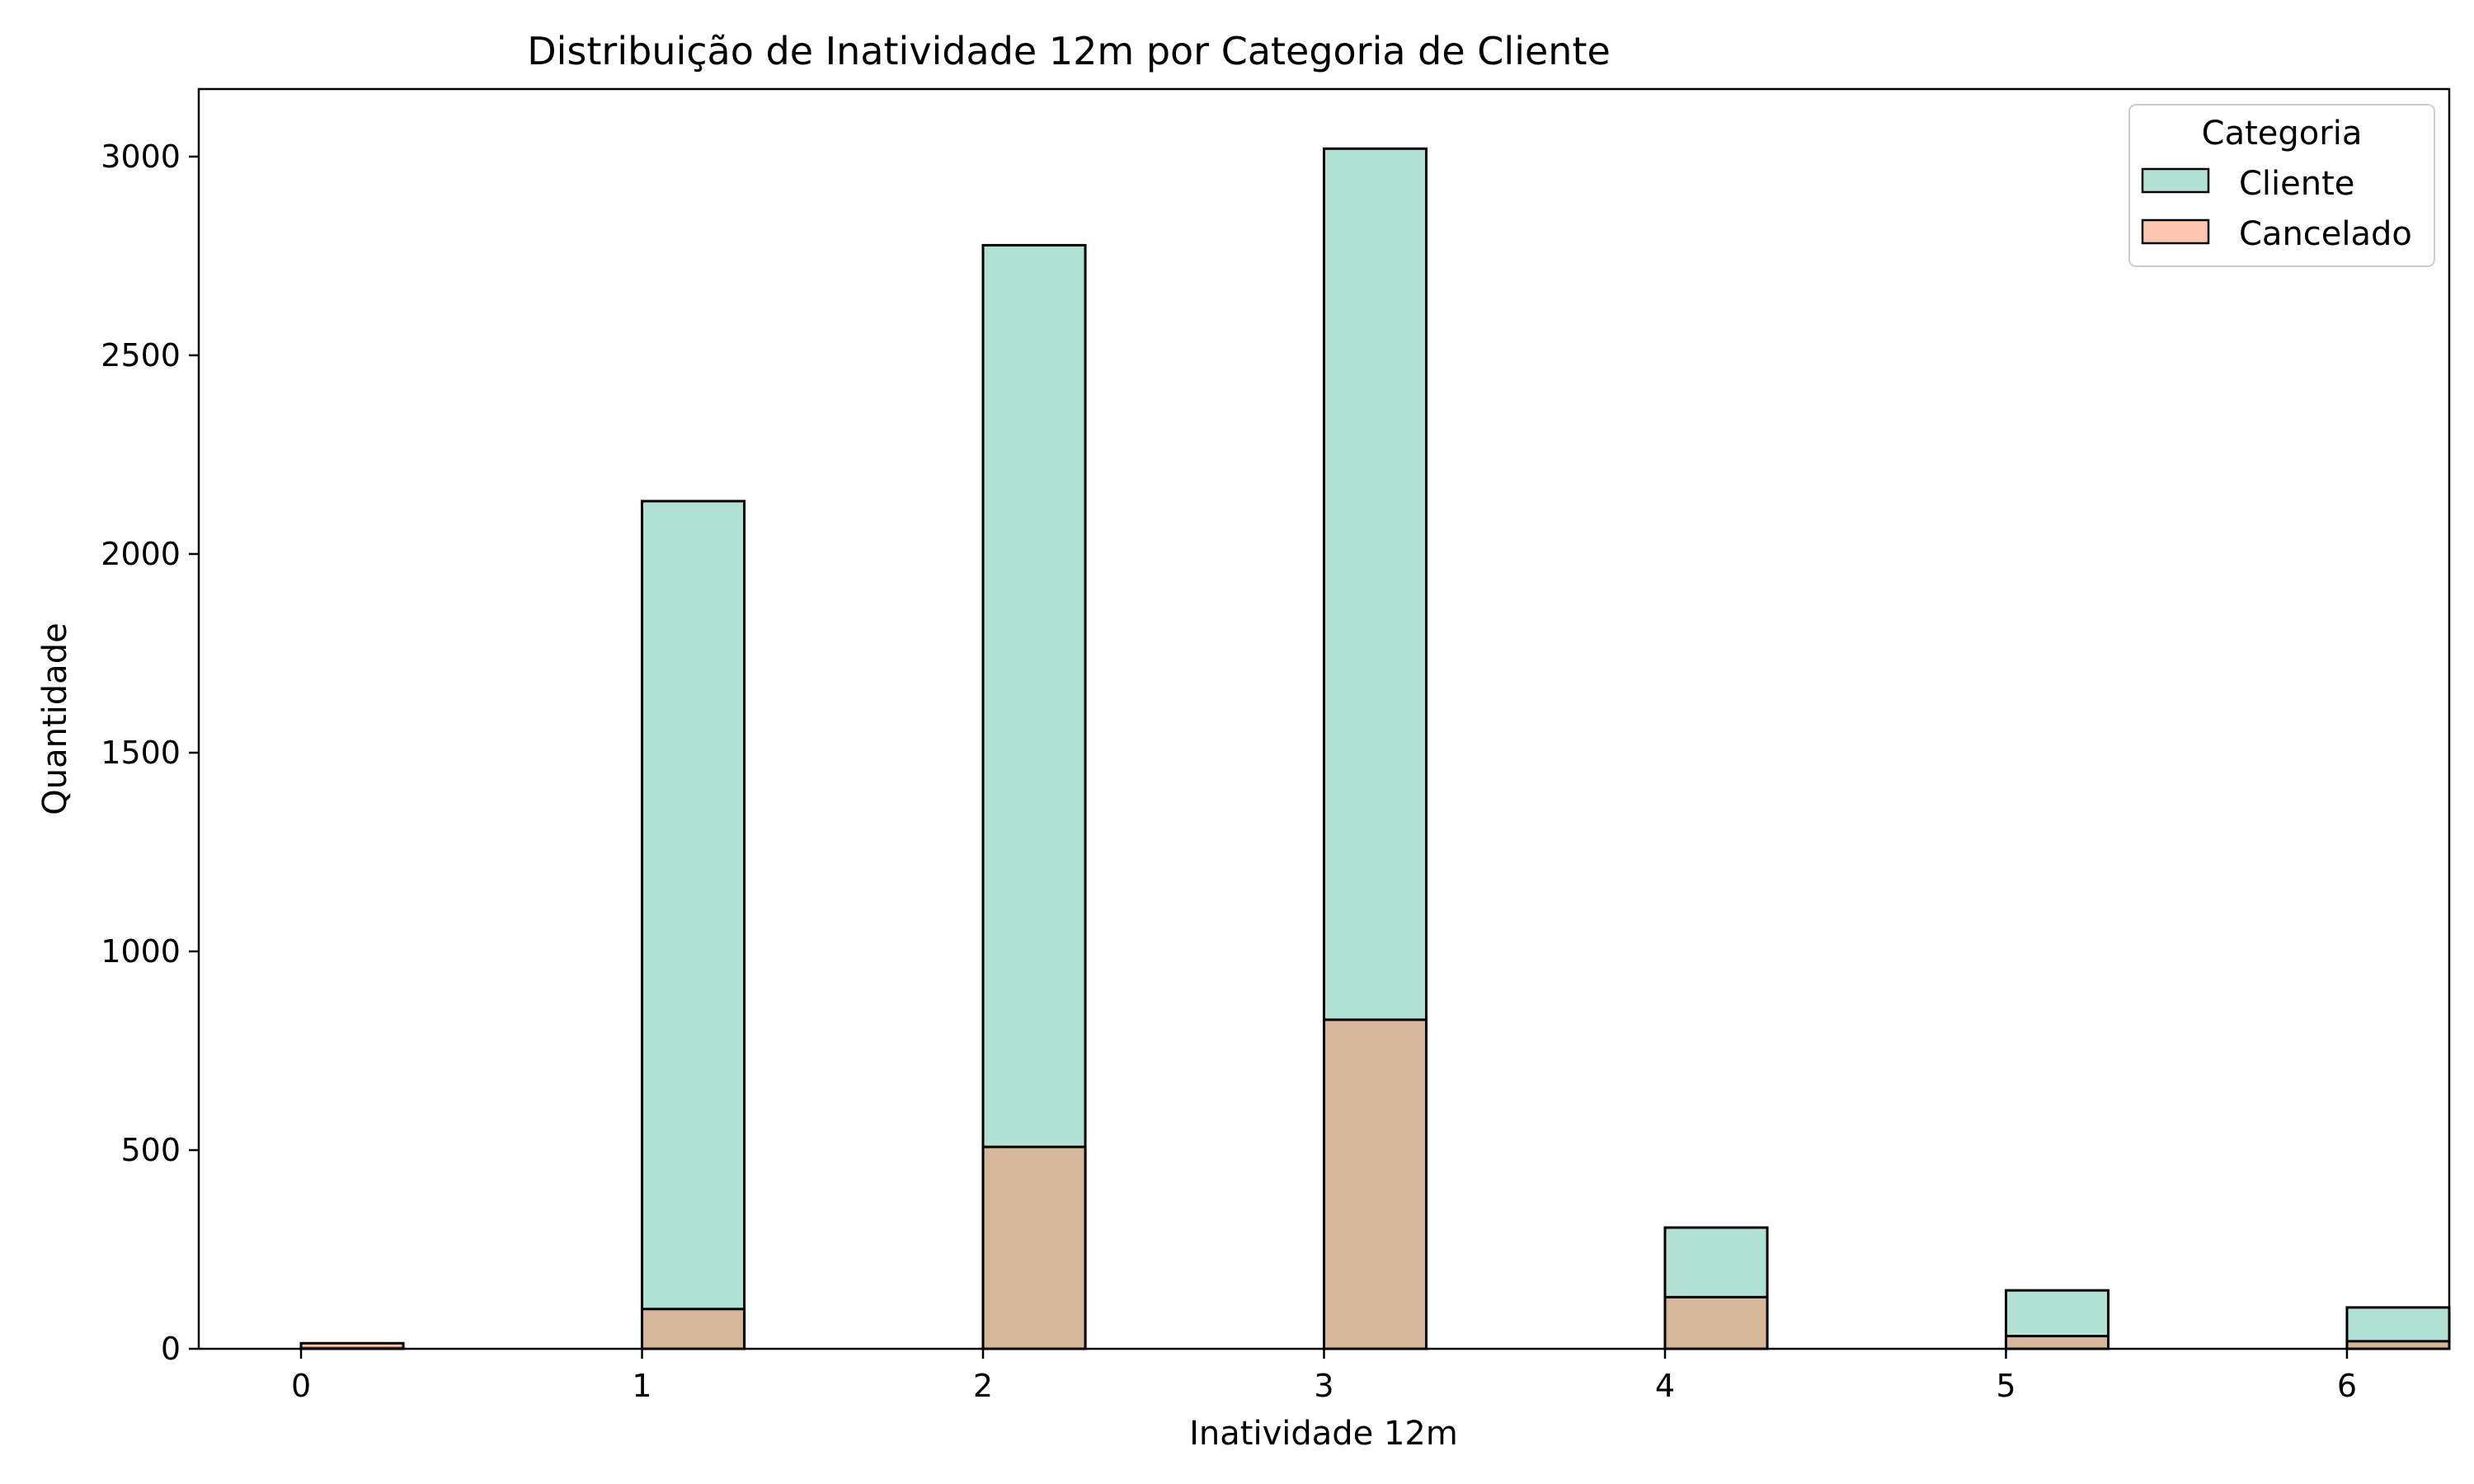 The image size is (2474, 1484). I want to click on legend-swatch-cancelado, so click(2175, 231).